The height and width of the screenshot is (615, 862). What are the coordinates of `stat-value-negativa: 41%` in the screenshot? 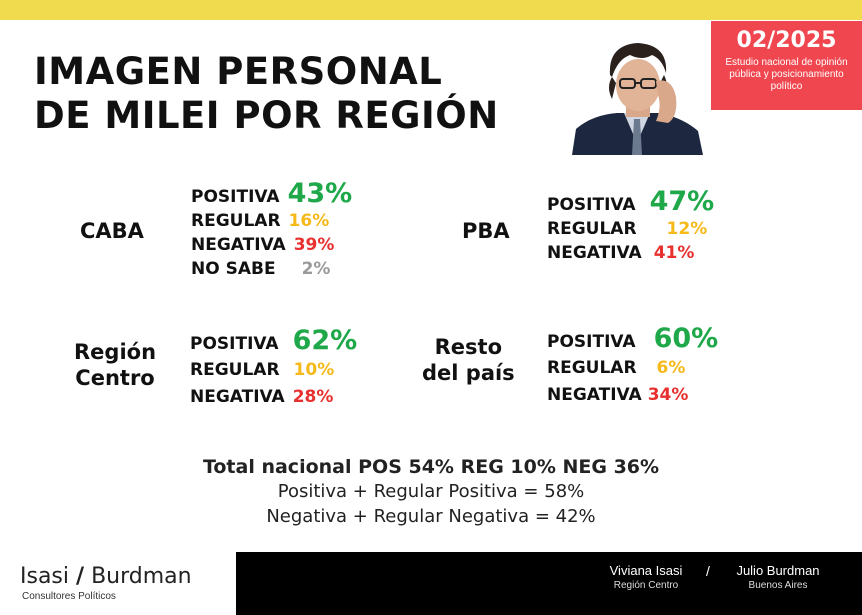 It's located at (674, 253).